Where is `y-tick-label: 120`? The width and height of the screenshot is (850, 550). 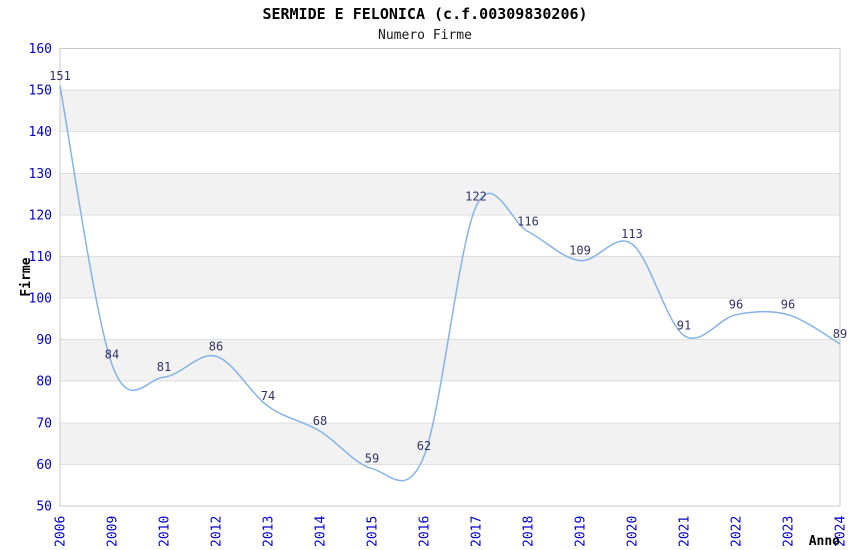
y-tick-label: 120 is located at coordinates (40, 215).